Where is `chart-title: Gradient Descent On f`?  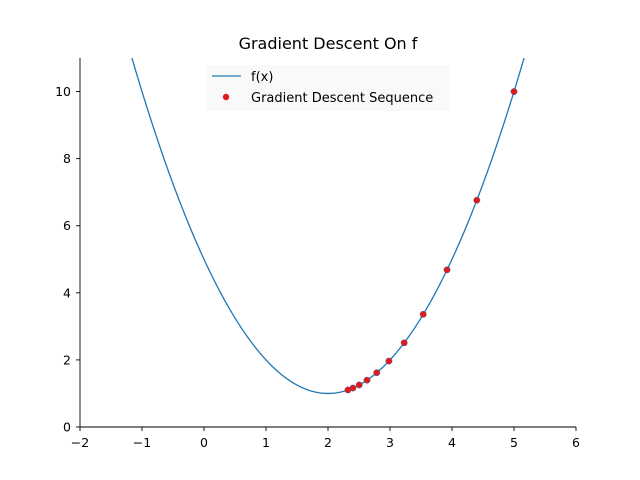
chart-title: Gradient Descent On f is located at coordinates (328, 43).